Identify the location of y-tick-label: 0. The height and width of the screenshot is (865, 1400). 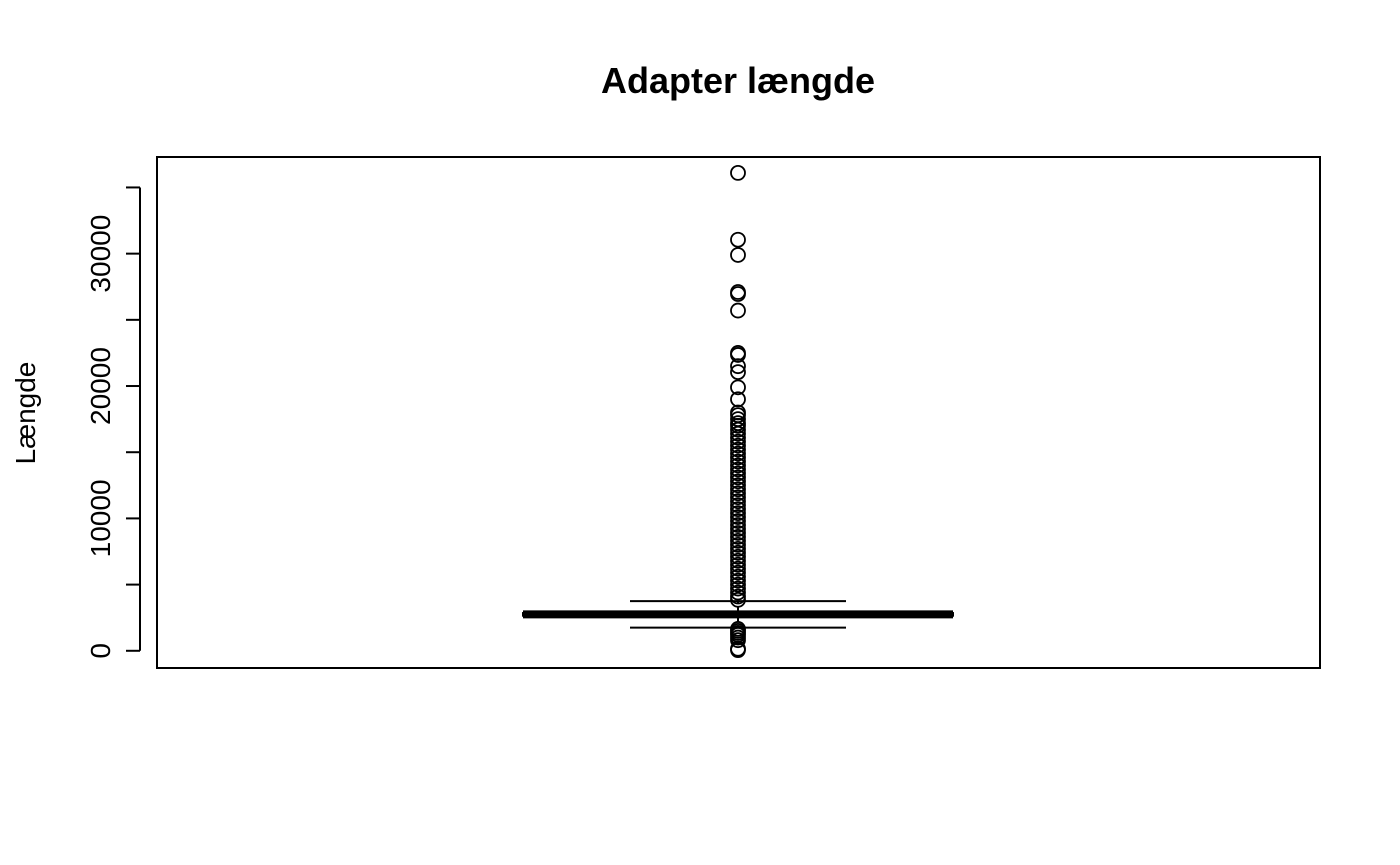
(100, 651).